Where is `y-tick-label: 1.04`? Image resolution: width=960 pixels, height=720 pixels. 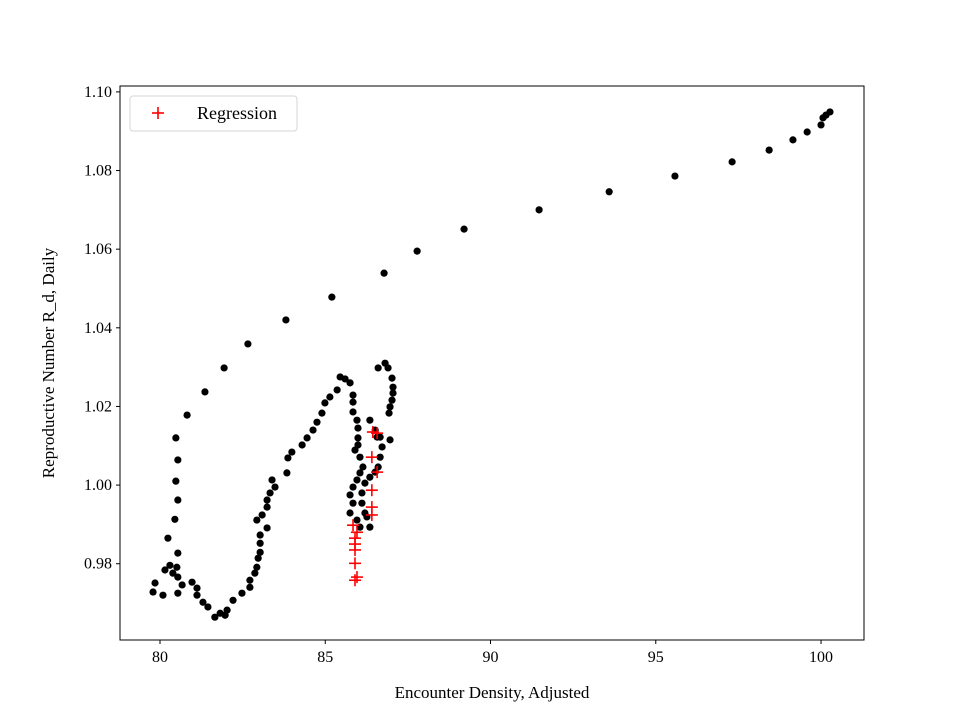
y-tick-label: 1.04 is located at coordinates (98, 328).